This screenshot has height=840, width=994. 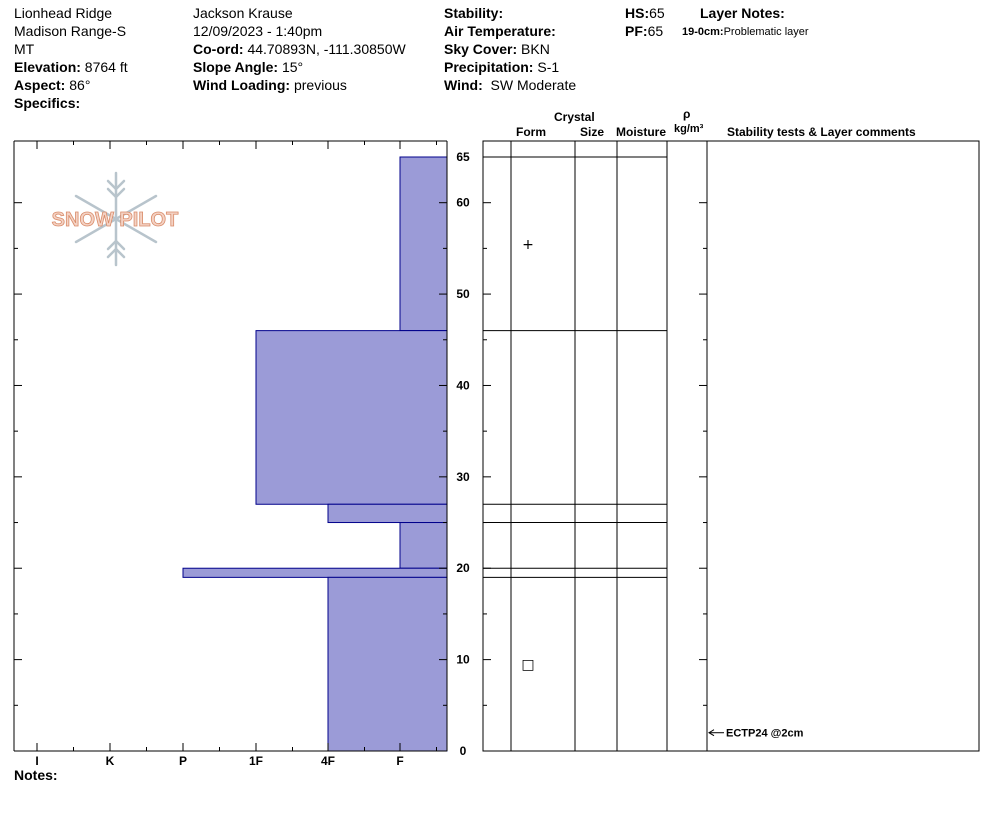 What do you see at coordinates (657, 13) in the screenshot?
I see `hs-value: 65` at bounding box center [657, 13].